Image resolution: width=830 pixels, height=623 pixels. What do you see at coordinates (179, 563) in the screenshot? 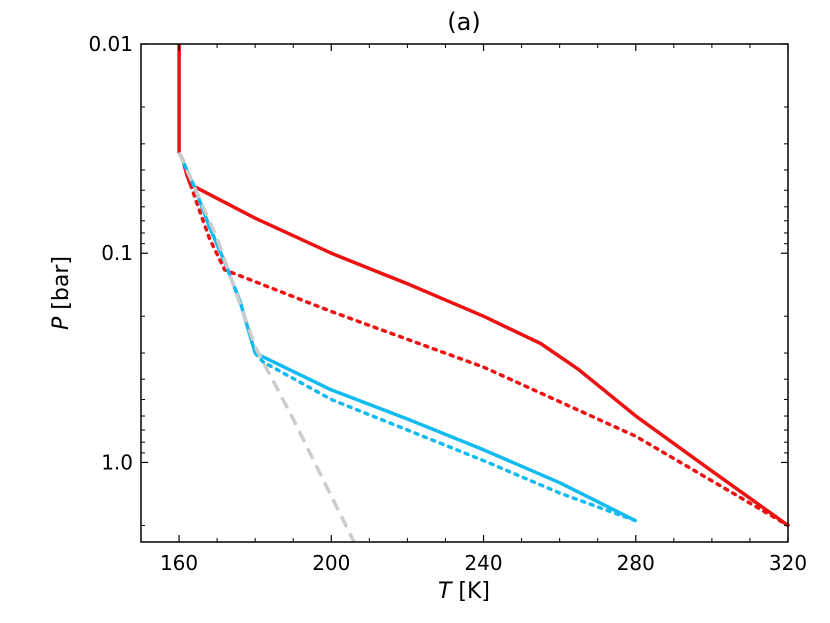
I see `x-tick-label: 160` at bounding box center [179, 563].